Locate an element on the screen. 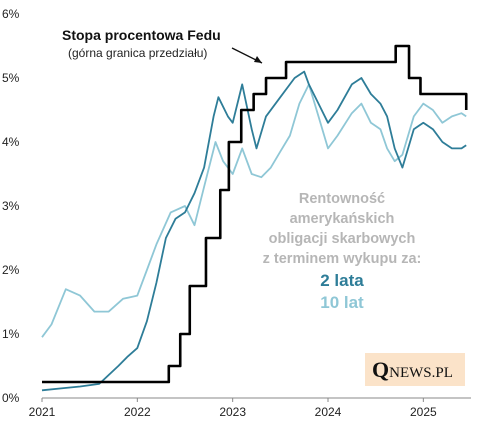  x-ticks: 2021 2022 2023 2024 2025 is located at coordinates (233, 408).